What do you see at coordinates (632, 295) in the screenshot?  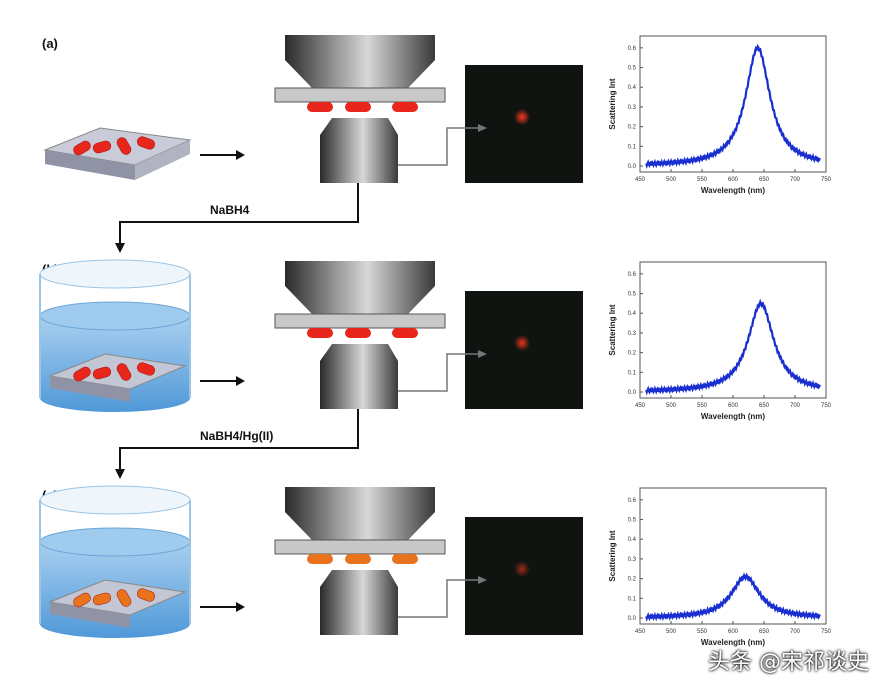 I see `y-tick-label: 0.5` at bounding box center [632, 295].